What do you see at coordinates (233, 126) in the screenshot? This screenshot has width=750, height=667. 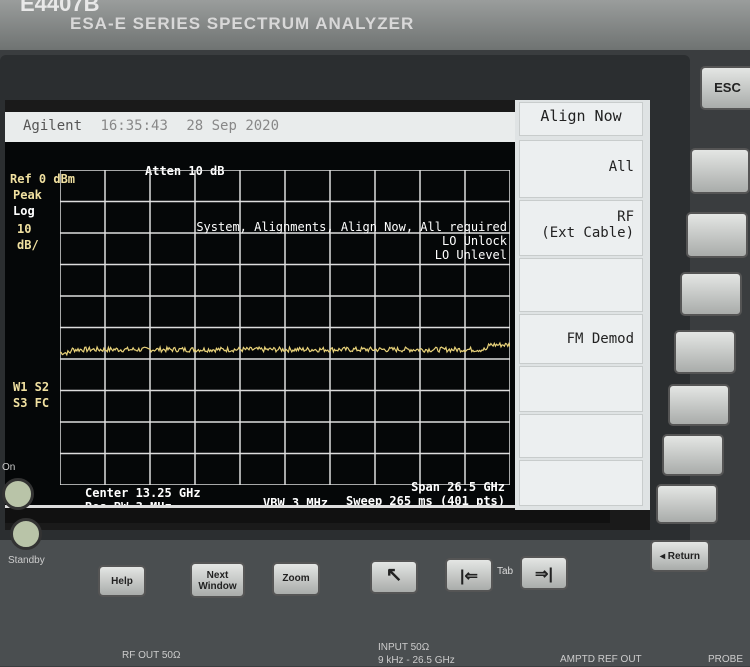 I see `date: 28 Sep 2020` at bounding box center [233, 126].